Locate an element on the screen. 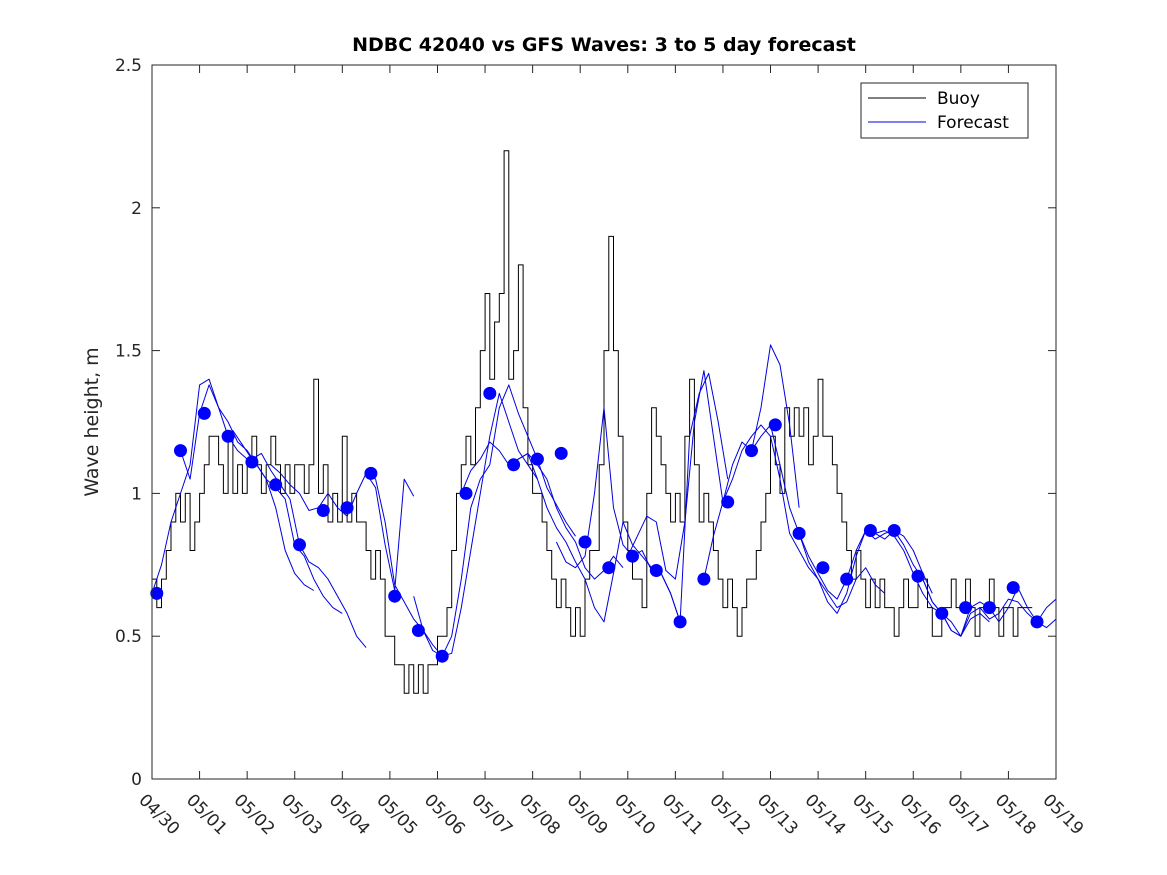 The height and width of the screenshot is (875, 1167). legend-buoy-label: Buoy is located at coordinates (958, 99).